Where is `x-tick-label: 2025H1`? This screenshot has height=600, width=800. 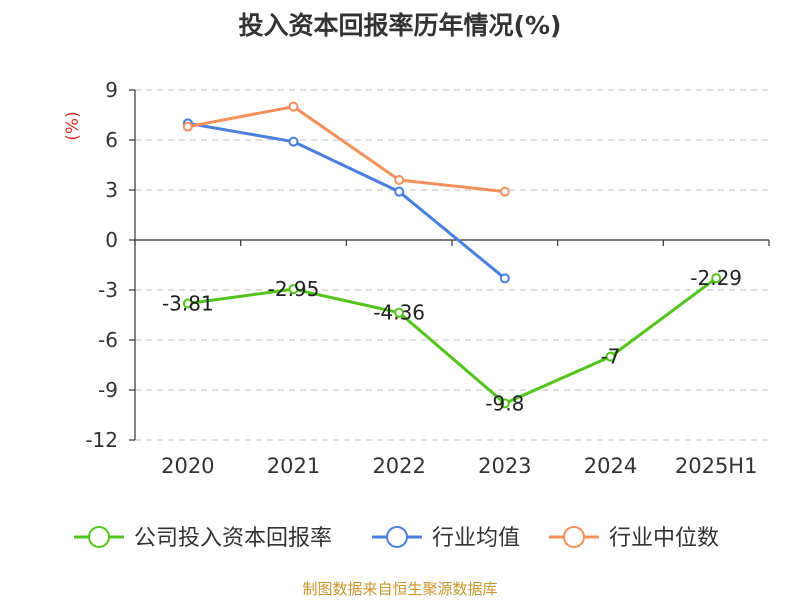 x-tick-label: 2025H1 is located at coordinates (716, 466).